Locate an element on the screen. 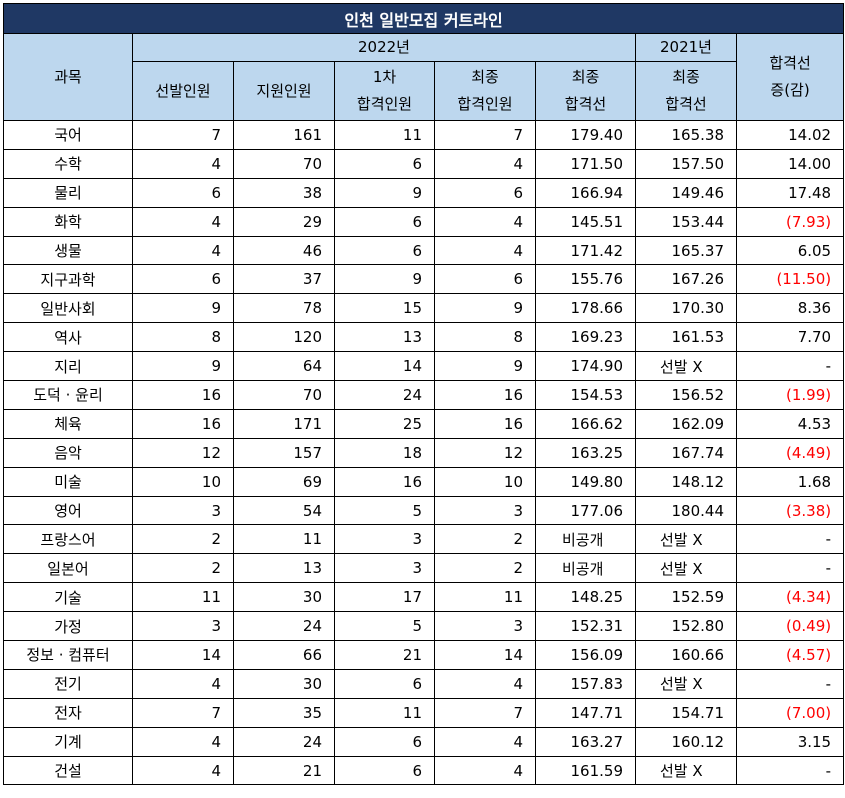 This screenshot has height=798, width=845. table-row: 체육 16 171 25 16 166.62 162.09 4.53 is located at coordinates (424, 423).